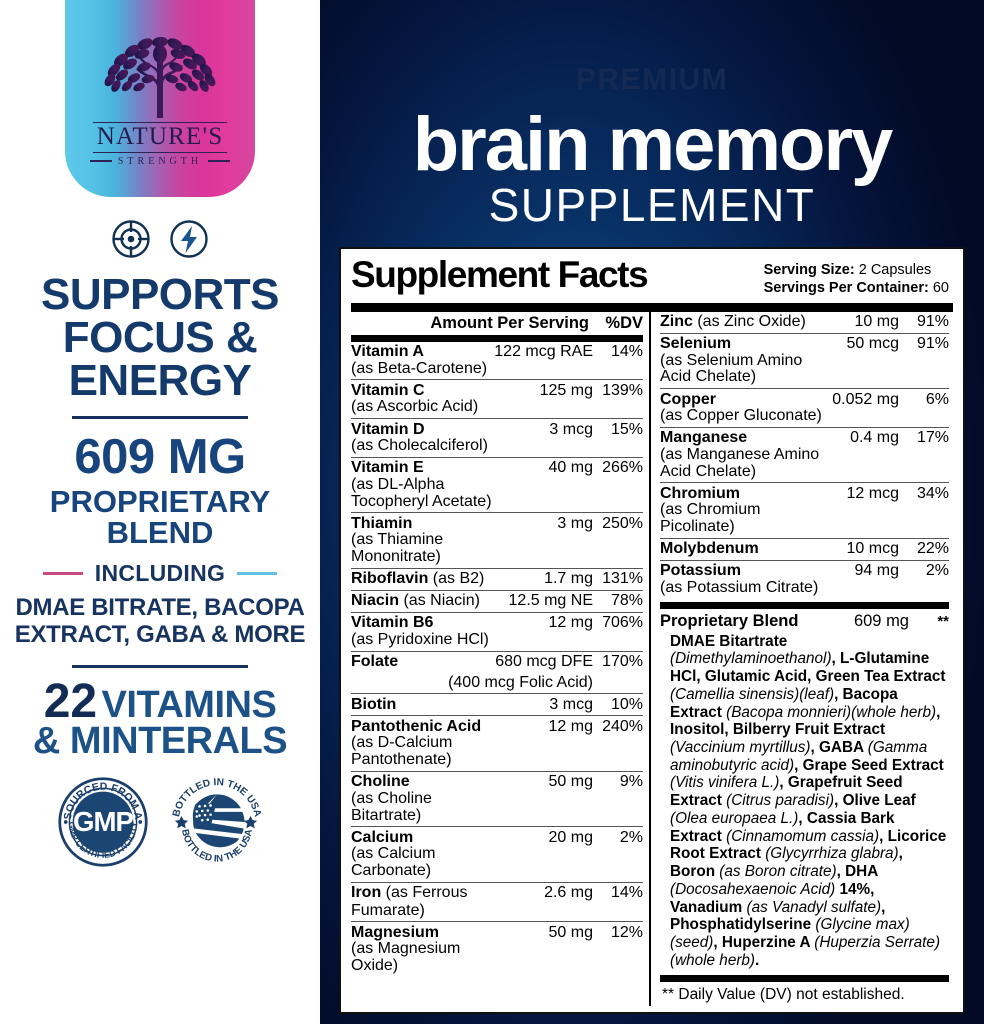 The height and width of the screenshot is (1024, 984). What do you see at coordinates (550, 601) in the screenshot?
I see `nutrient-amount: 12.5 mg NE` at bounding box center [550, 601].